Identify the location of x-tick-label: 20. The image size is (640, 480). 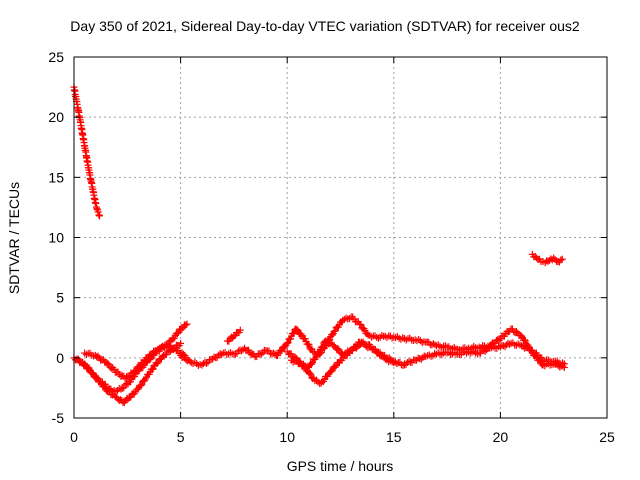
(501, 437).